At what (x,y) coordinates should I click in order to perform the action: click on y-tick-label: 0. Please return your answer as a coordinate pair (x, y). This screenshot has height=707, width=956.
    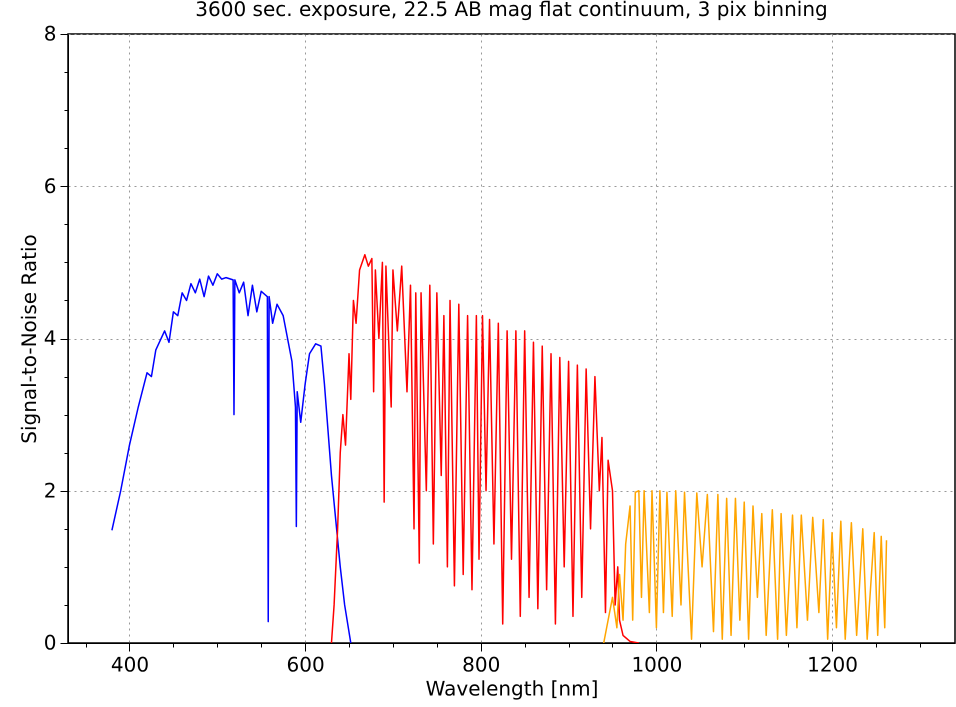
    Looking at the image, I should click on (50, 642).